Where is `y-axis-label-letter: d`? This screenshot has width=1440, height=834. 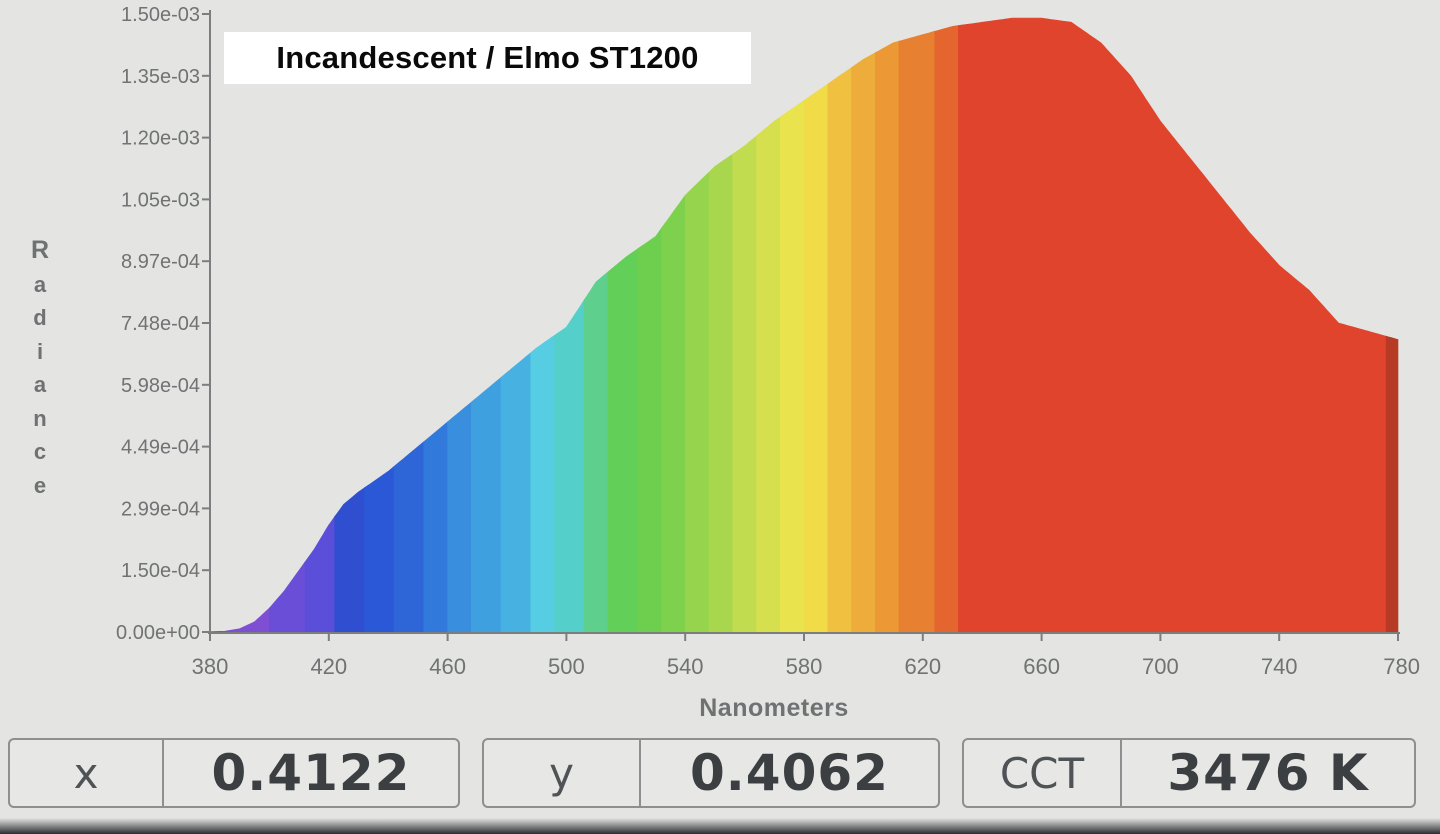
y-axis-label-letter: d is located at coordinates (40, 317).